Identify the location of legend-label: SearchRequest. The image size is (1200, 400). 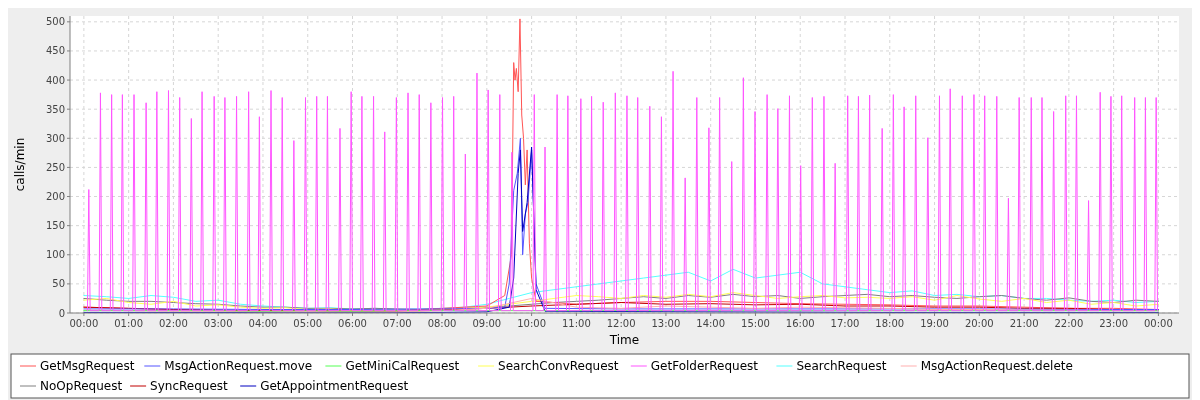
(841, 366).